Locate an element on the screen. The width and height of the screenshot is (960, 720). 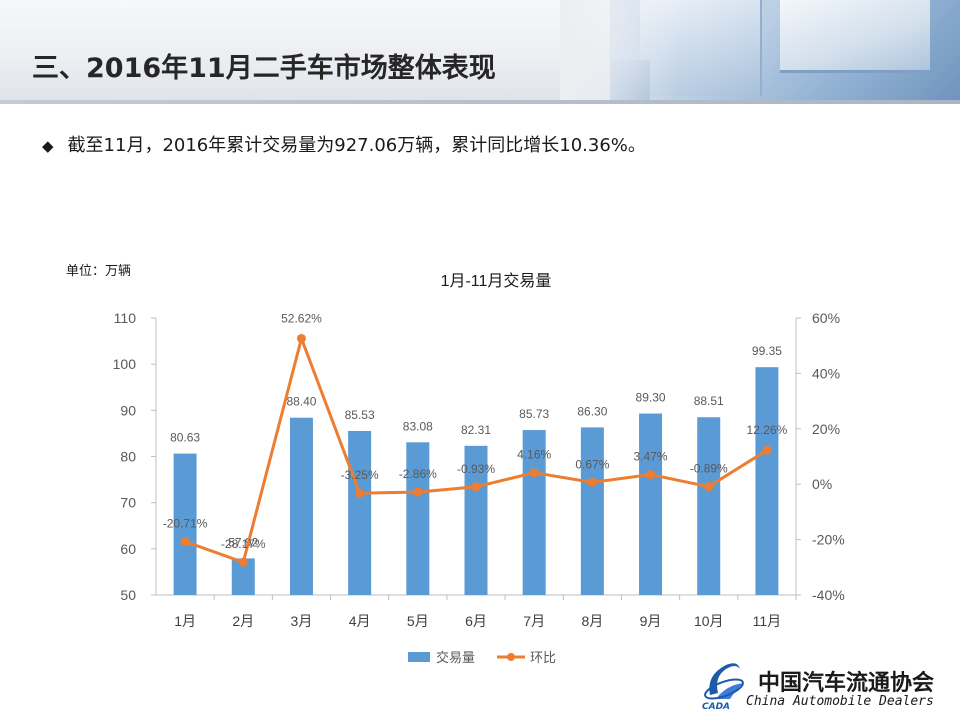
x-tick-label: 6月 is located at coordinates (476, 621).